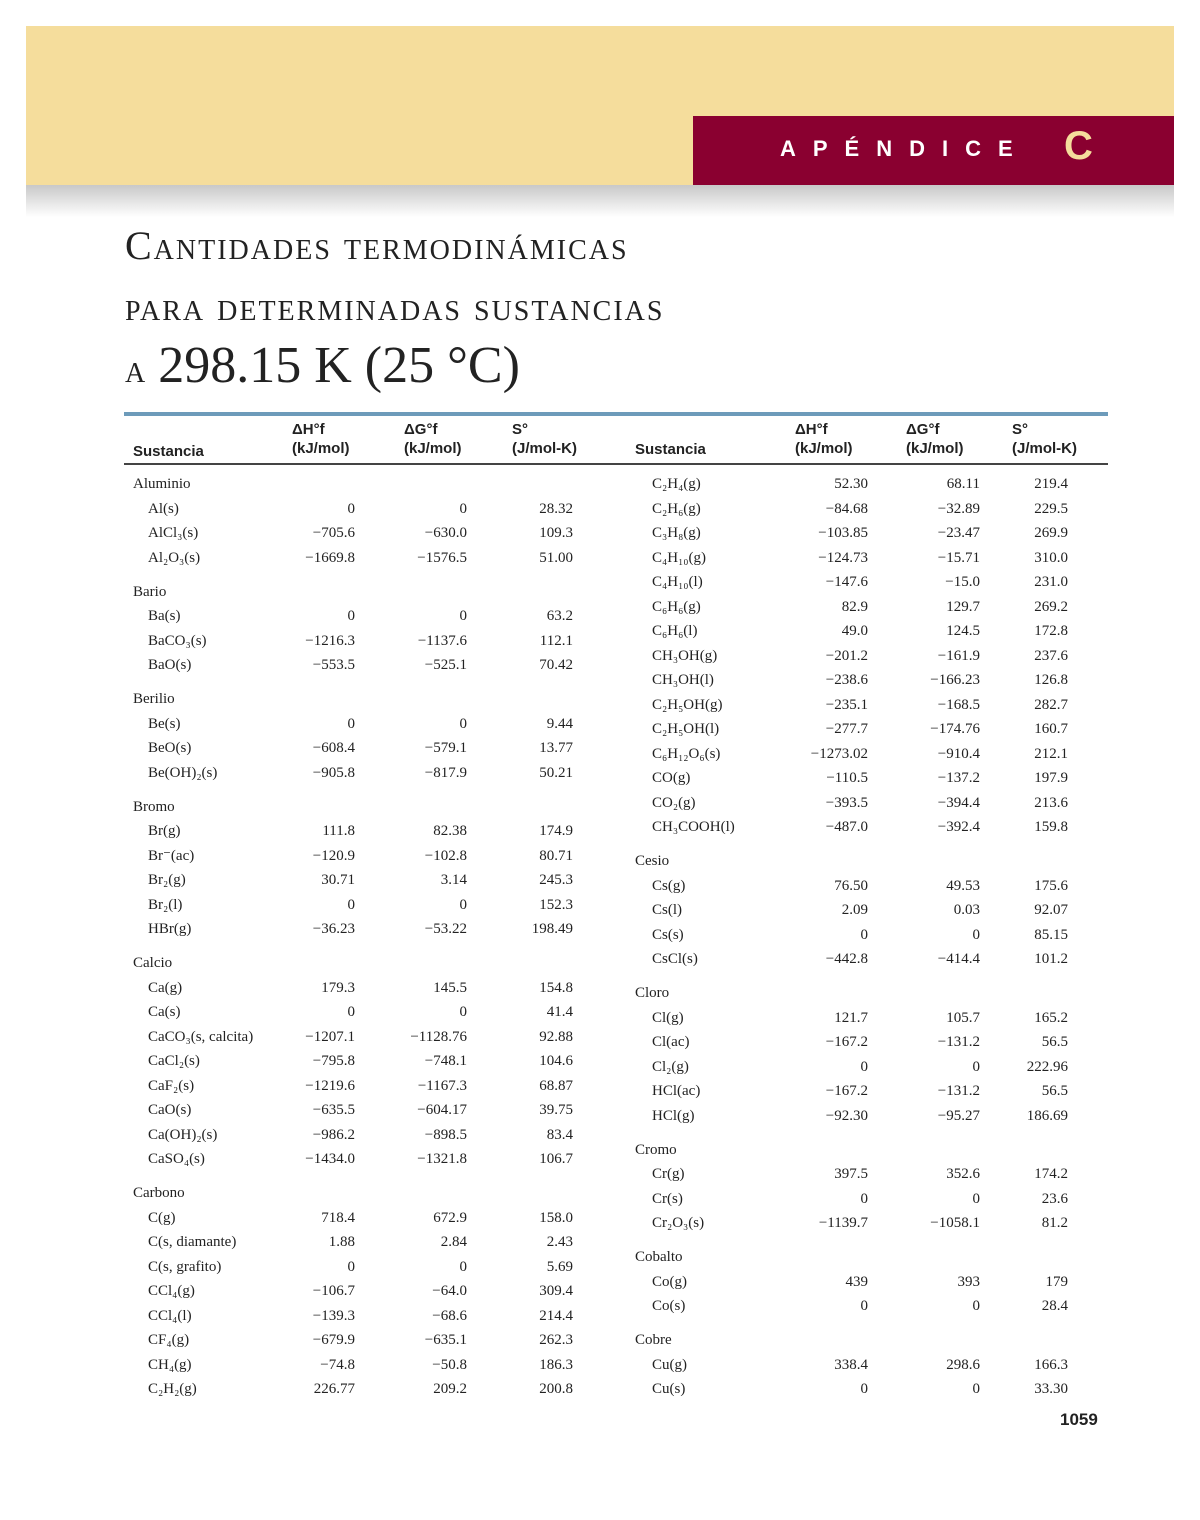  I want to click on group-header: Carbono, so click(373, 1193).